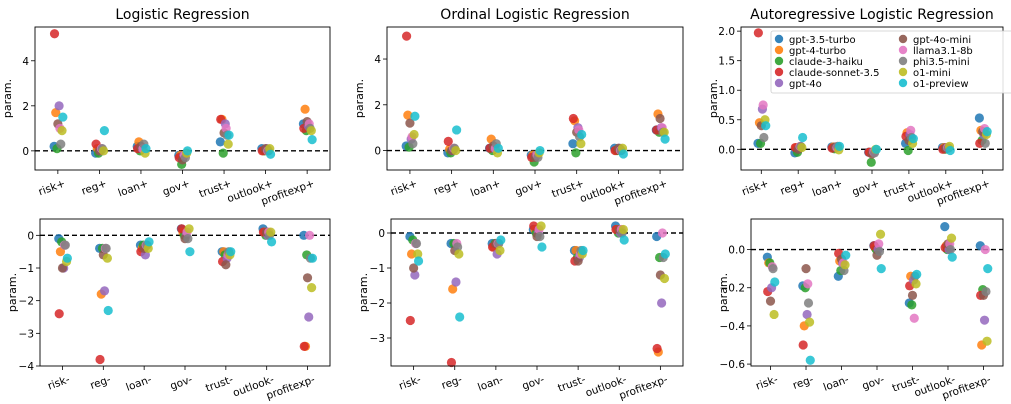  I want to click on y-tick-label: −3, so click(26, 334).